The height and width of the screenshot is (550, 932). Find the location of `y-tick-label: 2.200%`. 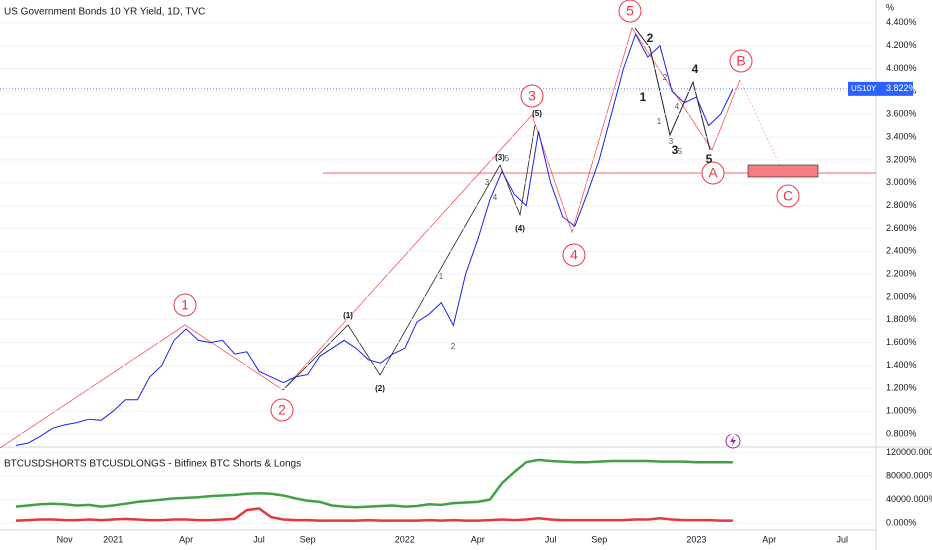

y-tick-label: 2.200% is located at coordinates (901, 273).